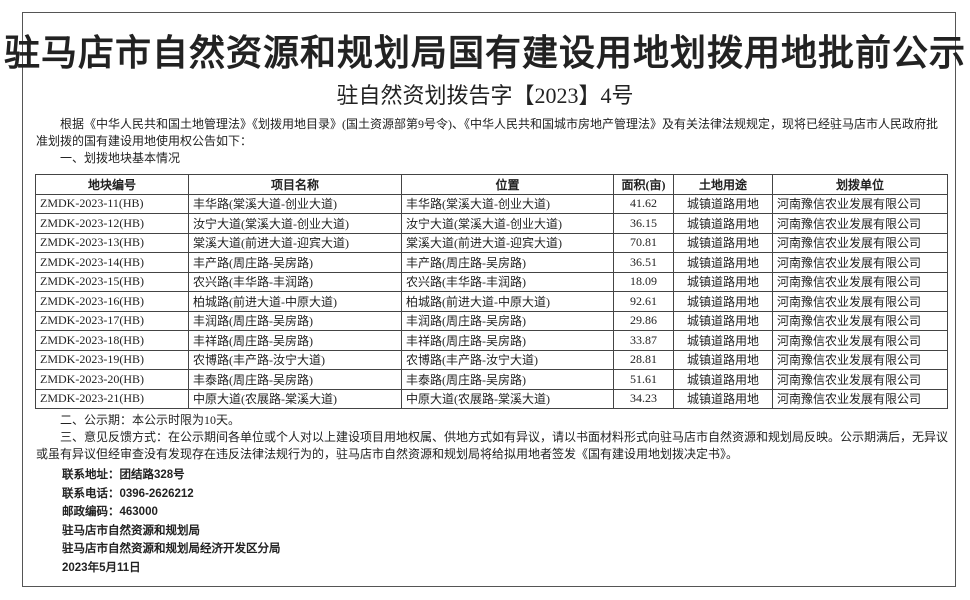  I want to click on footer-line: 联系电话：0396-2626212, so click(128, 493).